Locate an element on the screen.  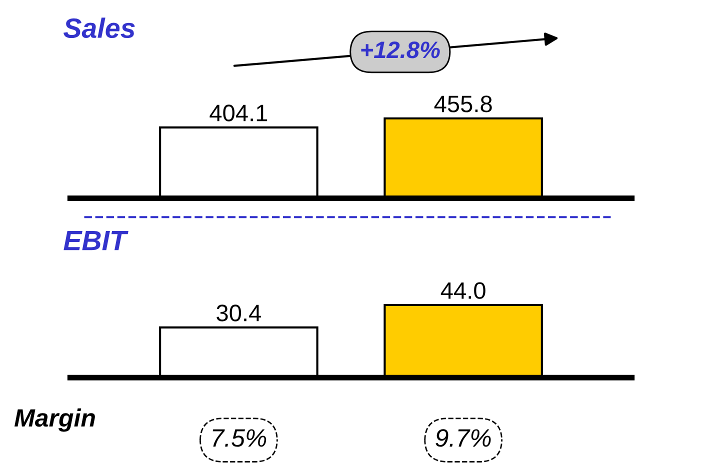
data-label: 44.0 is located at coordinates (463, 290).